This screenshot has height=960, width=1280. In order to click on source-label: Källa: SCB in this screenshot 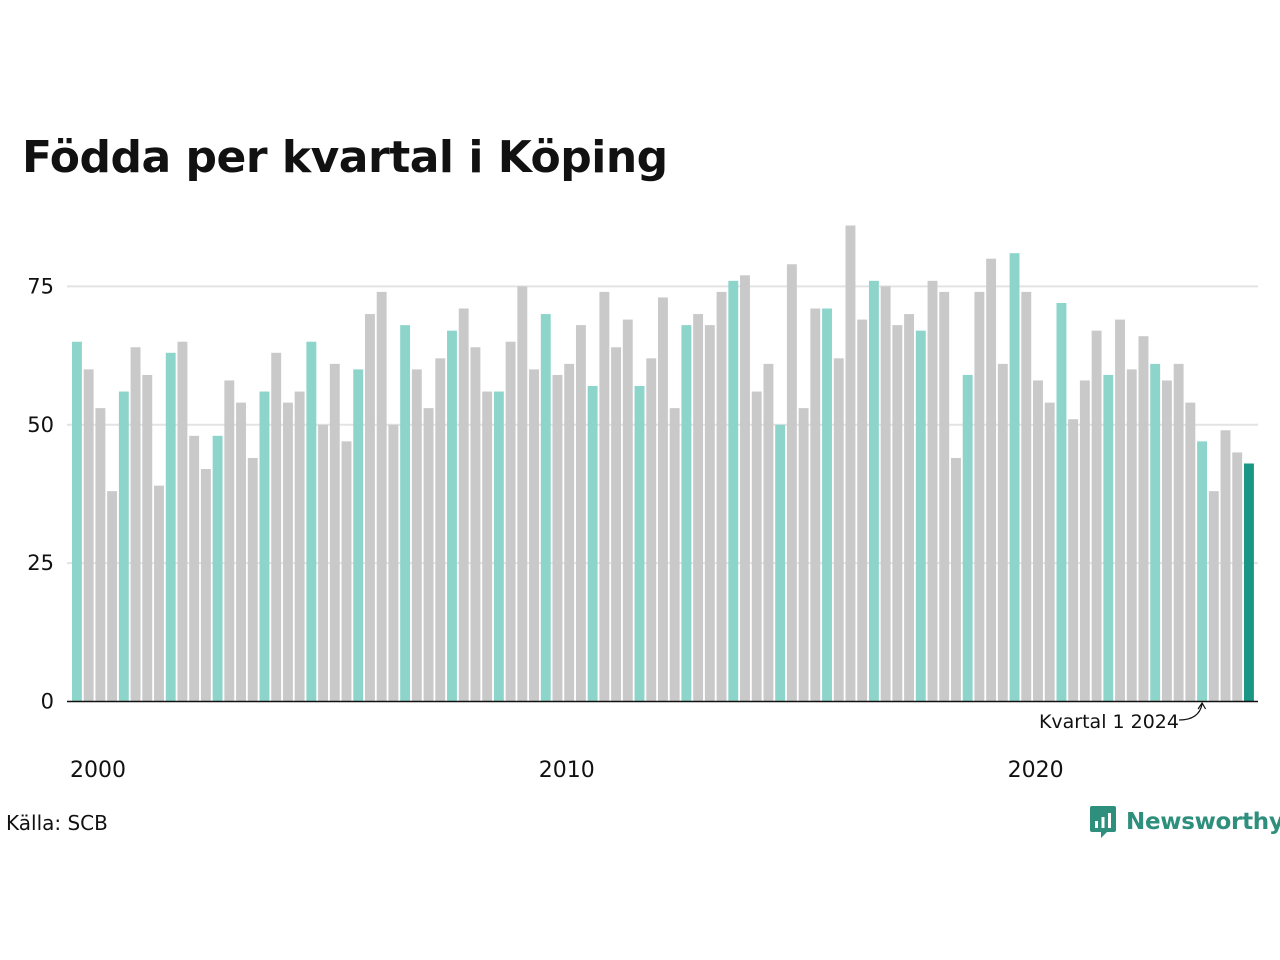, I will do `click(57, 823)`.